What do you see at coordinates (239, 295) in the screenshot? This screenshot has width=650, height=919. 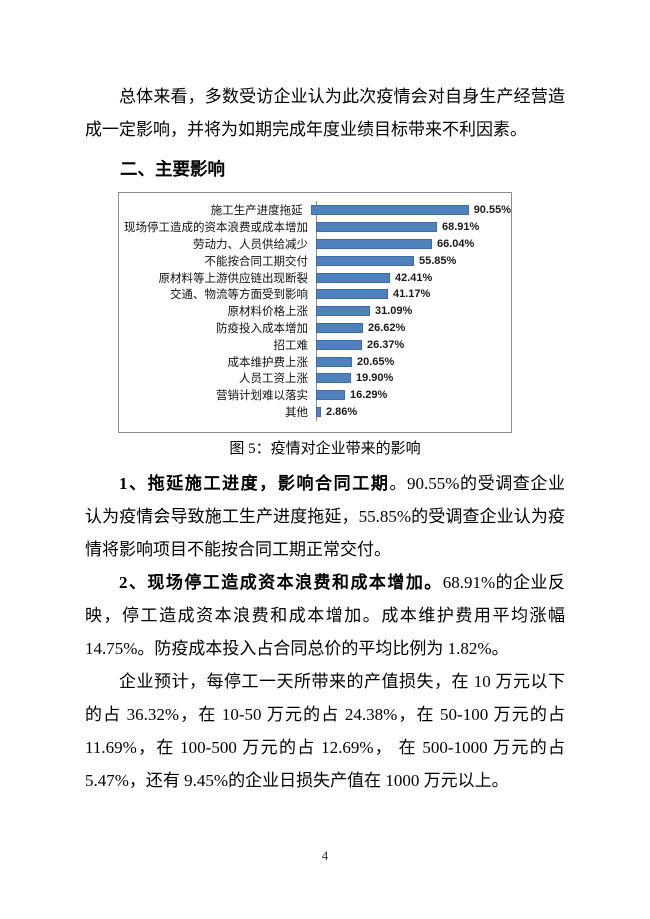 I see `chart-category-label: 交通、物流等方面受到影响` at bounding box center [239, 295].